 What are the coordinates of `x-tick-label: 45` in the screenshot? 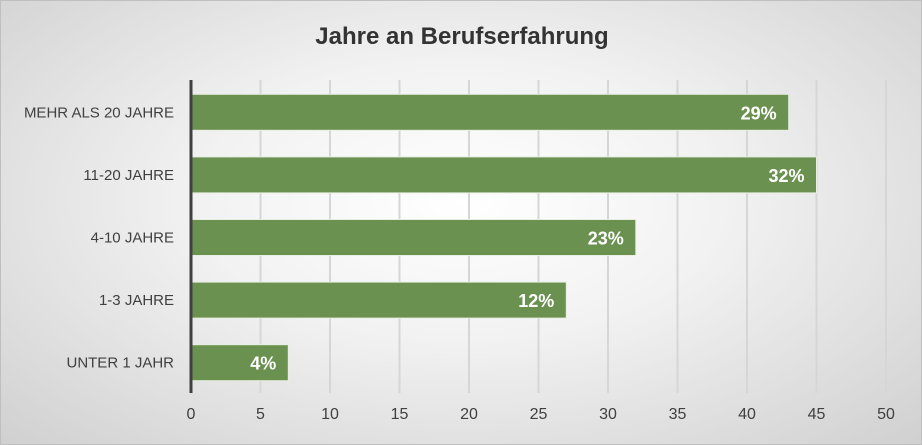 It's located at (817, 414).